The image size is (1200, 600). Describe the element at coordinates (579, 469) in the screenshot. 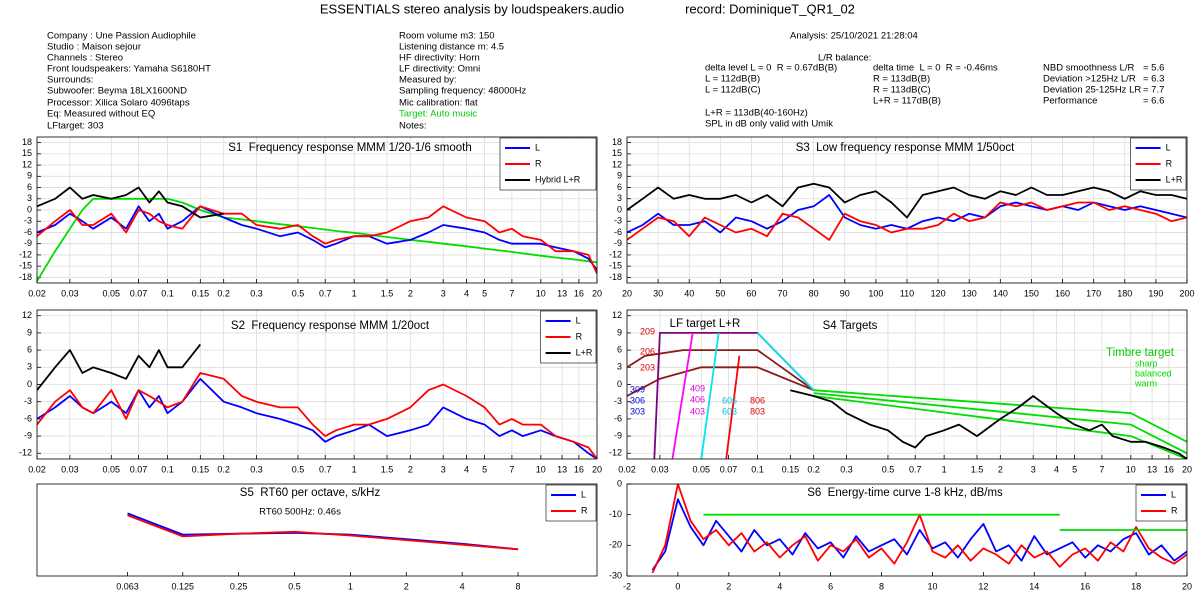

I see `x-tick-label: 16` at that location.